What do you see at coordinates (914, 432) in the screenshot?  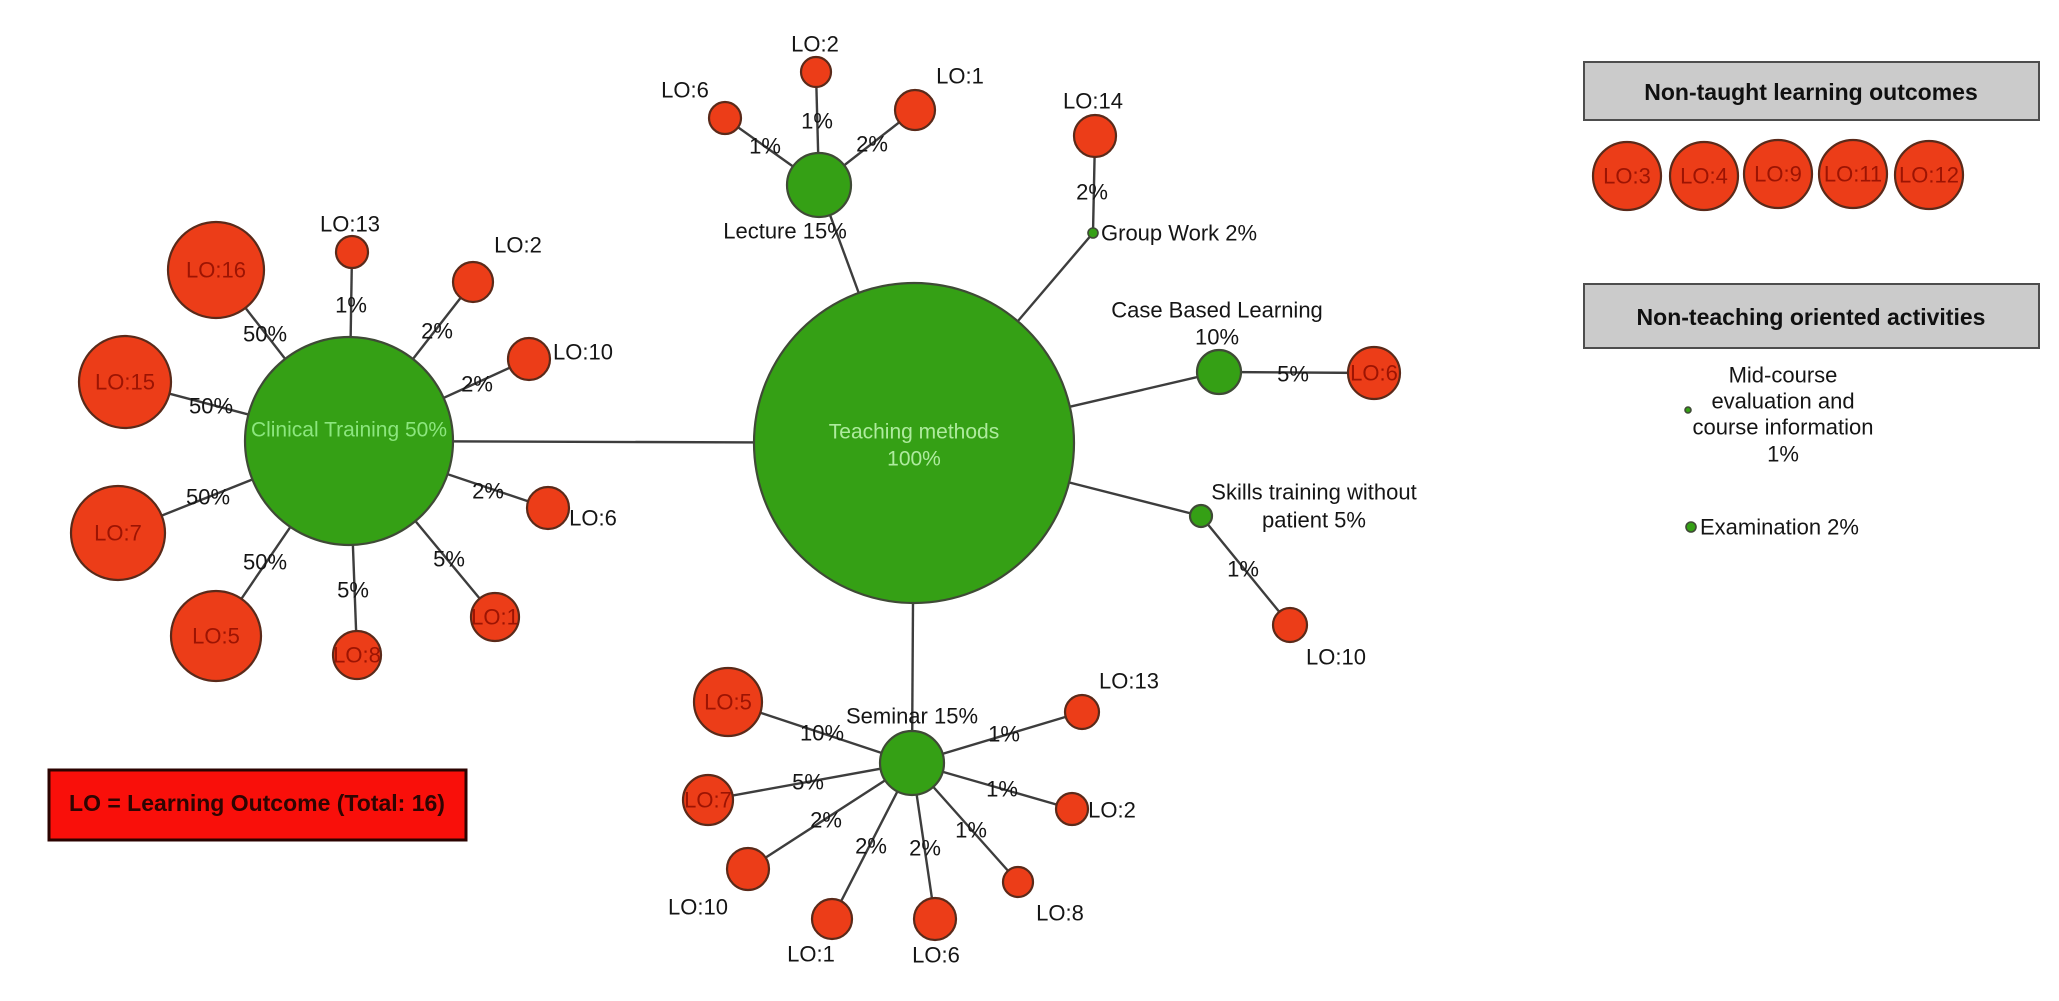 I see `svg-text: Teaching methods` at bounding box center [914, 432].